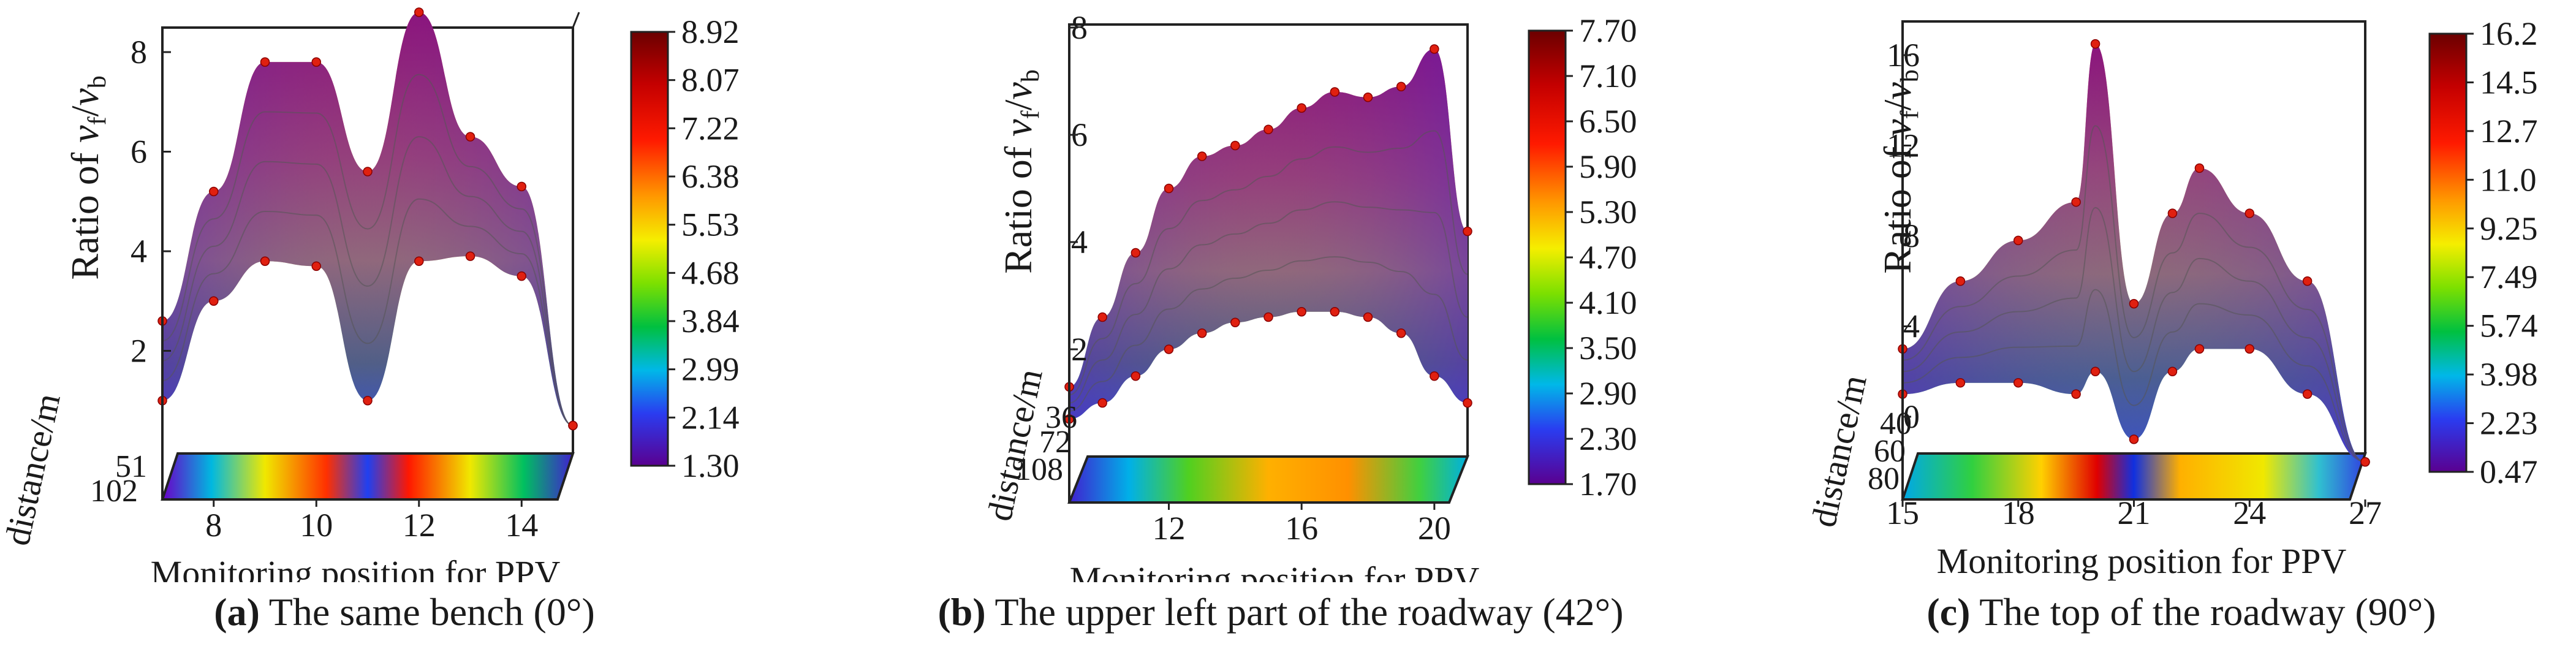  What do you see at coordinates (1018, 128) in the screenshot?
I see `y-axis-label-v-b: v` at bounding box center [1018, 128].